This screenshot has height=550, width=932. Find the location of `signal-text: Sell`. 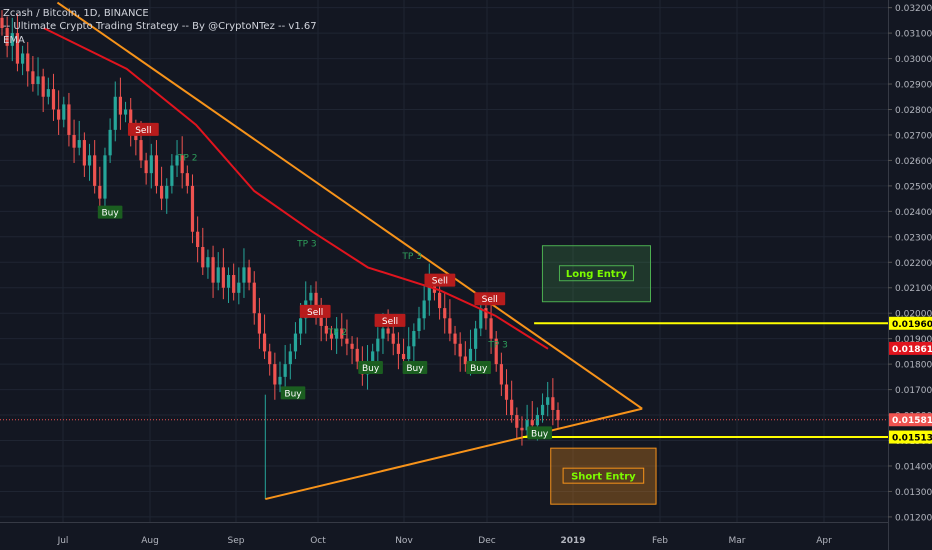

signal-text: Sell is located at coordinates (143, 131).